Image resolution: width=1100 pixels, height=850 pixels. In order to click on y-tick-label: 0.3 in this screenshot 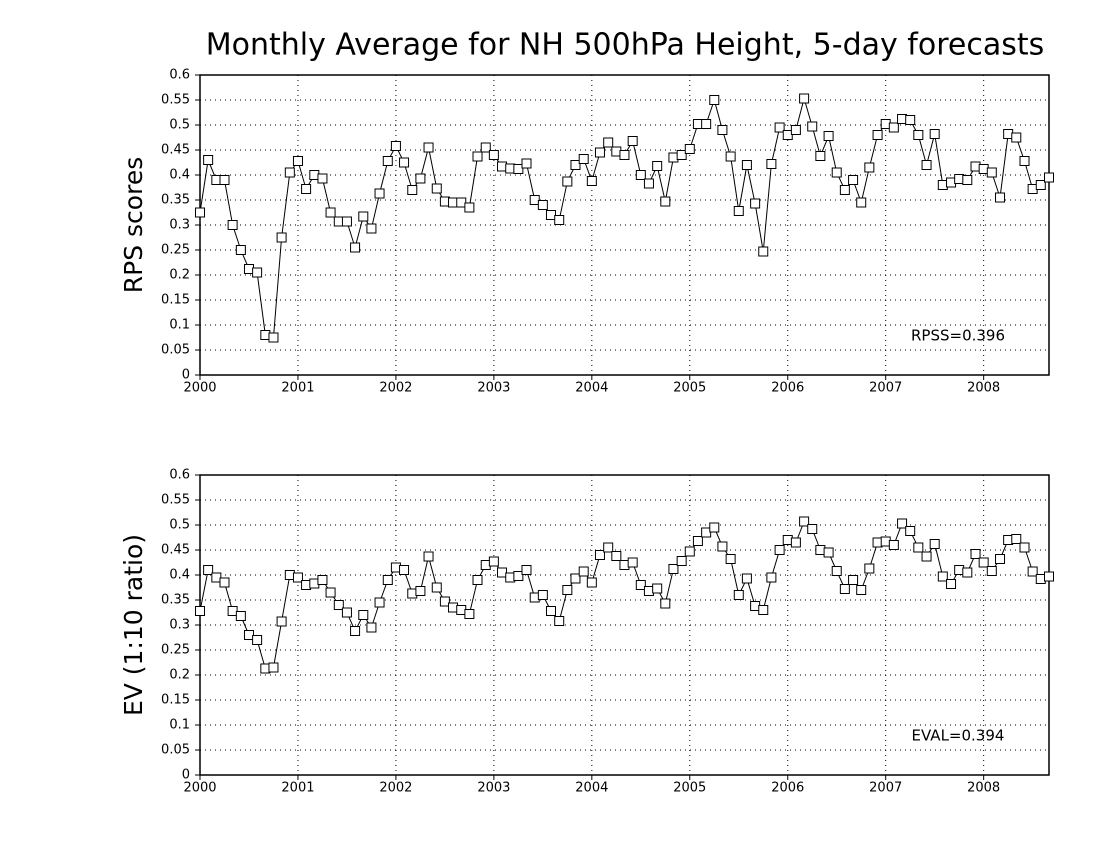, I will do `click(179, 225)`.